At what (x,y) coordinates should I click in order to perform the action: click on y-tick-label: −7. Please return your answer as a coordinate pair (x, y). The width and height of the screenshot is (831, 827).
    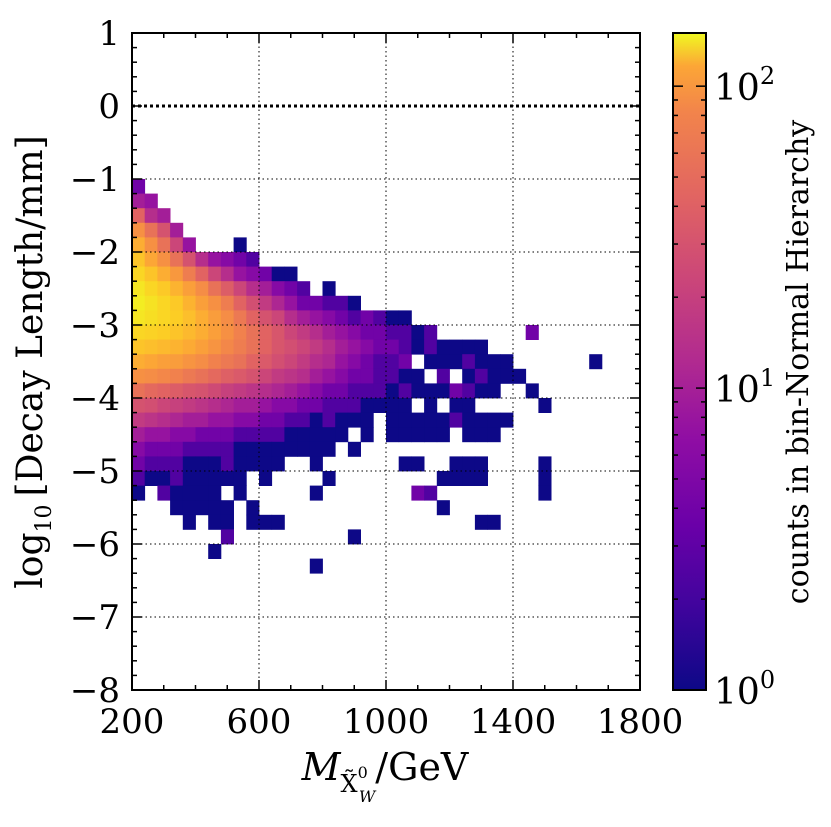
    Looking at the image, I should click on (95, 618).